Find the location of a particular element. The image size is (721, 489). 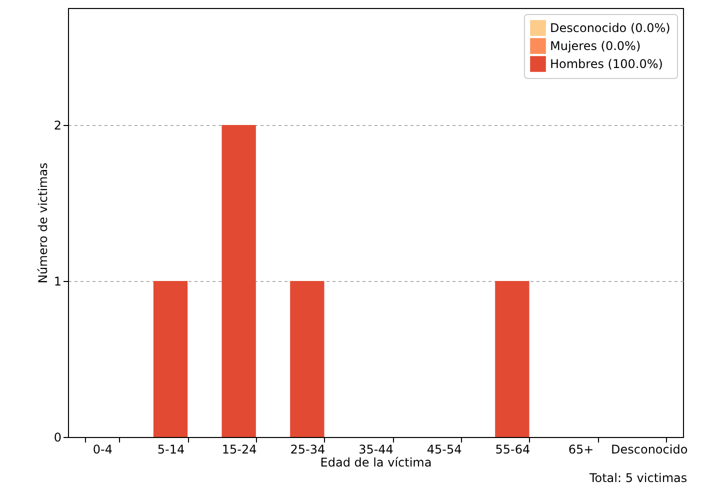

x-tick-label: 15-24 is located at coordinates (239, 449).